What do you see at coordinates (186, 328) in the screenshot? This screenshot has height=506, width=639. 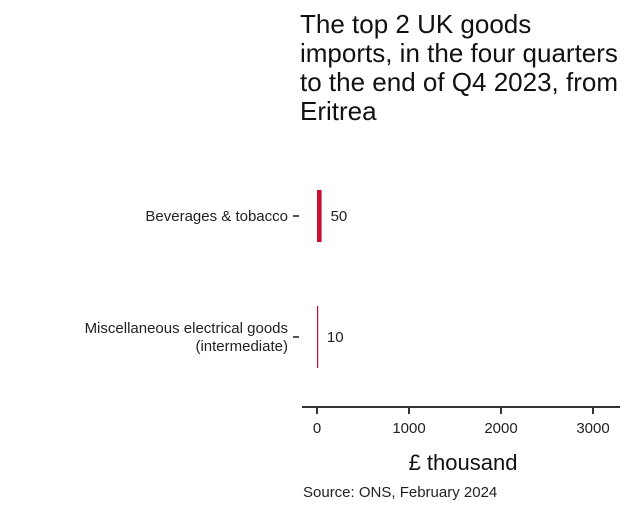 I see `category-label: Miscellaneous electrical goods` at bounding box center [186, 328].